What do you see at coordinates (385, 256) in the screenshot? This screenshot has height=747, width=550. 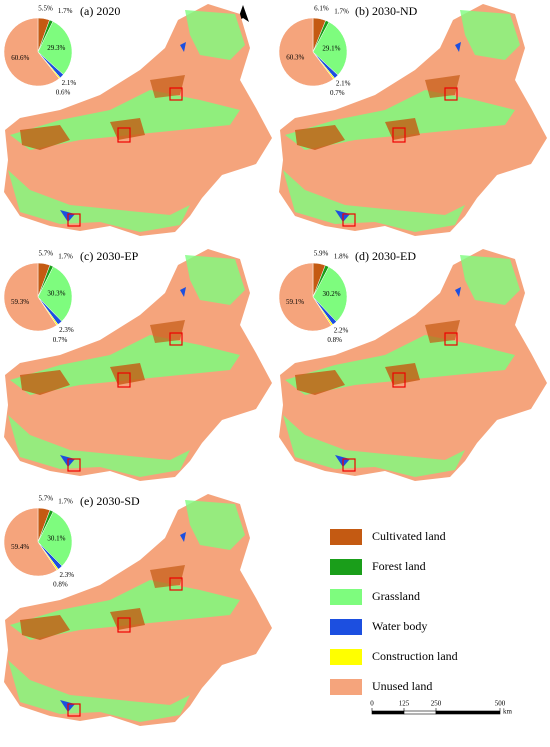 I see `panel-title: (d) 2030-ED` at bounding box center [385, 256].